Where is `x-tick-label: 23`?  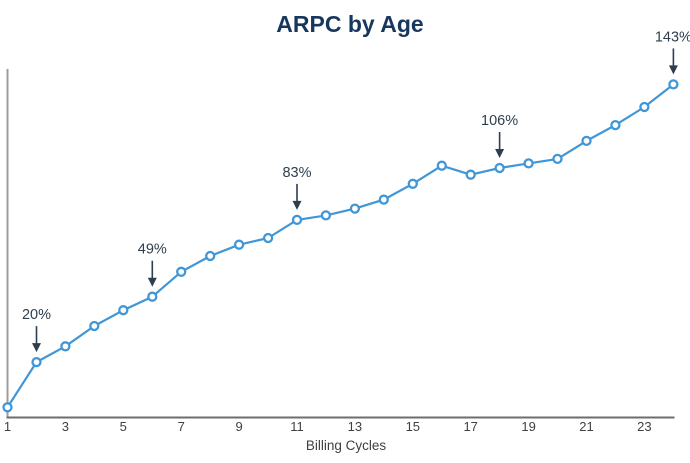 x-tick-label: 23 is located at coordinates (644, 426).